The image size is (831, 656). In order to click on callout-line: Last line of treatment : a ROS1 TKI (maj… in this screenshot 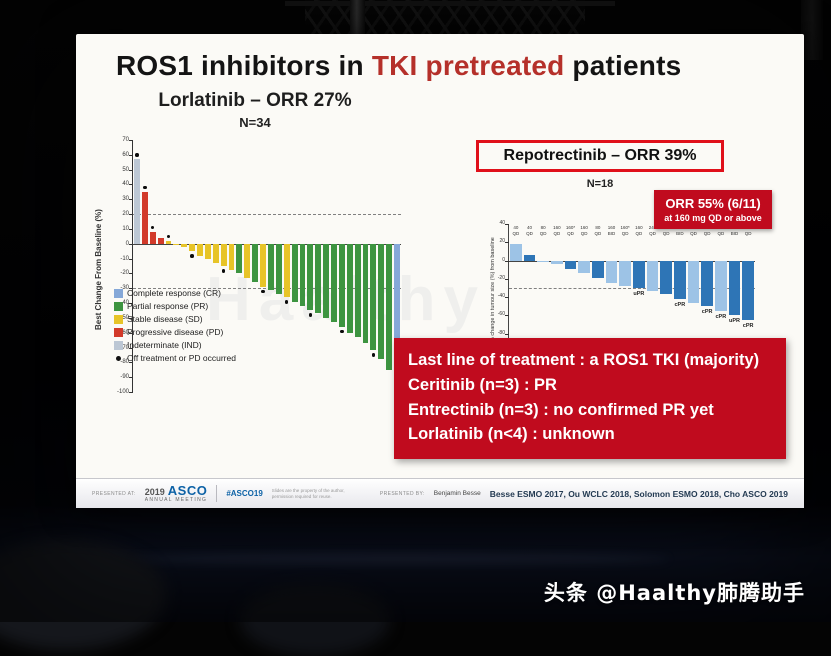, I will do `click(584, 360)`.